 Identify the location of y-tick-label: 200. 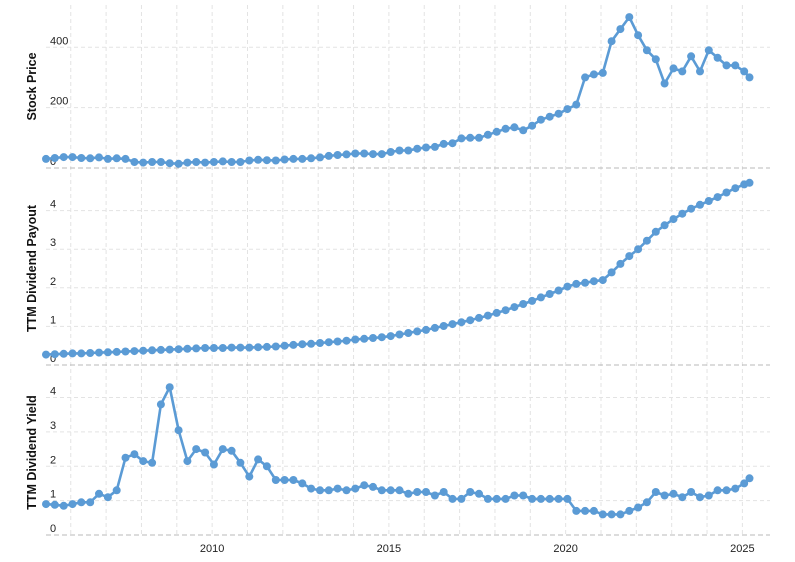
(59, 102).